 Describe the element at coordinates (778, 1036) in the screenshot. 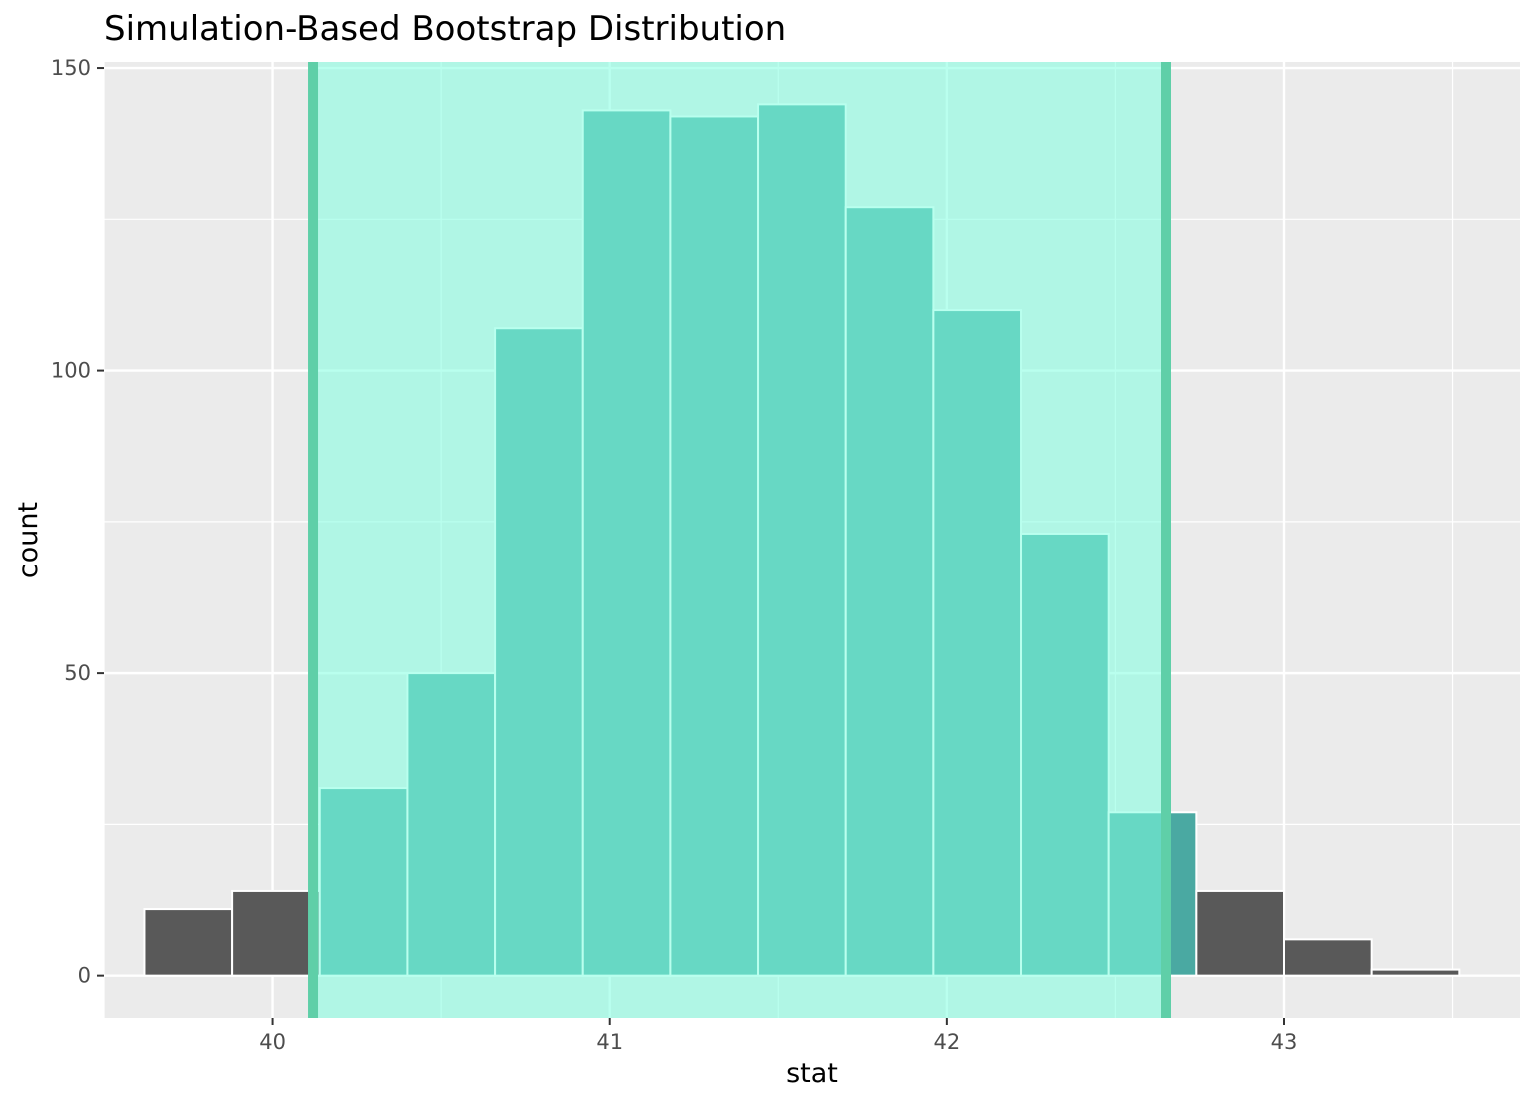

I see `x-axis-ticks: 40 41 42 43` at that location.